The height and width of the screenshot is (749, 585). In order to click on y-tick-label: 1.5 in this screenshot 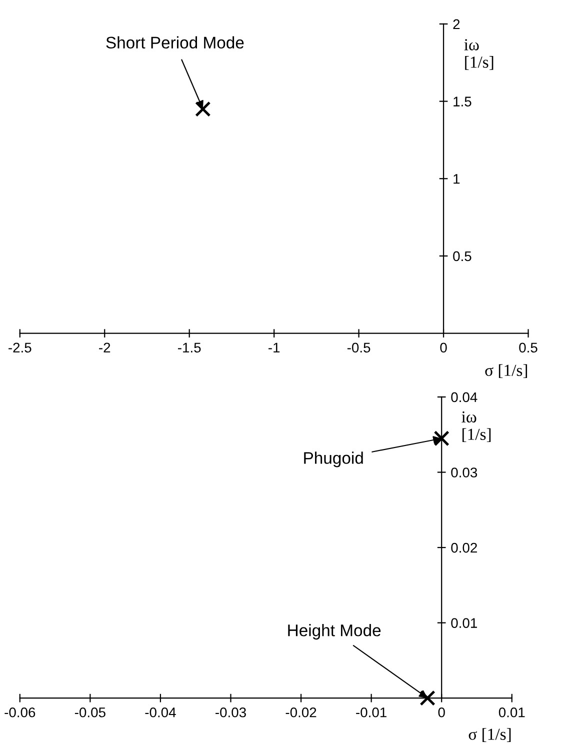, I will do `click(463, 101)`.